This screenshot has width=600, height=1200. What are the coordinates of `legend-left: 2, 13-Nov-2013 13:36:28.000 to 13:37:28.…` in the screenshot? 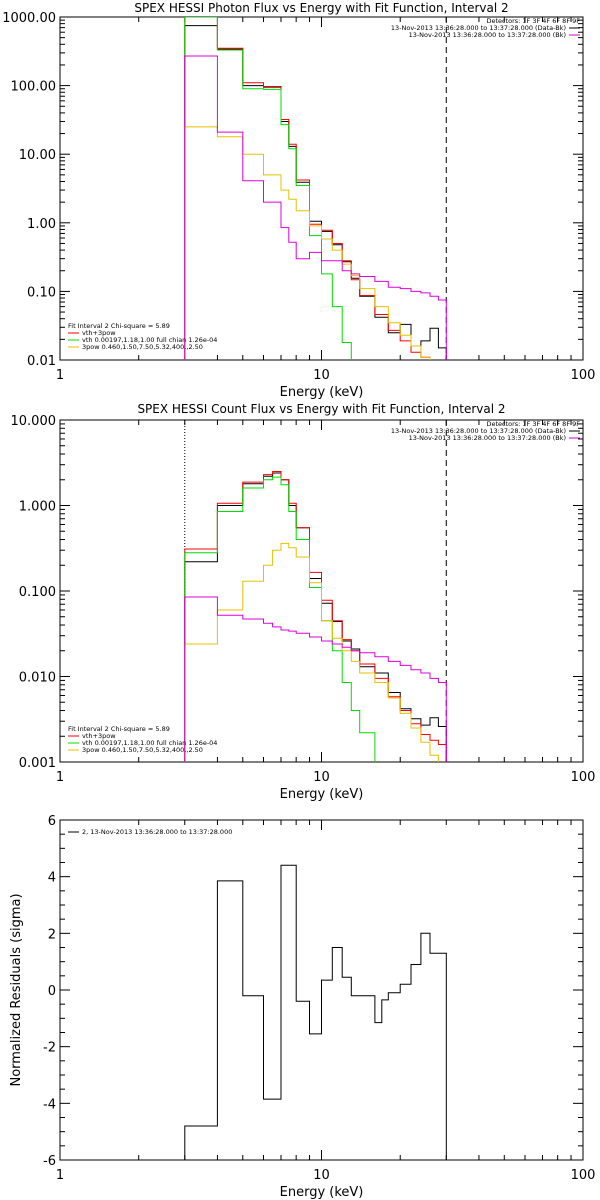 It's located at (150, 832).